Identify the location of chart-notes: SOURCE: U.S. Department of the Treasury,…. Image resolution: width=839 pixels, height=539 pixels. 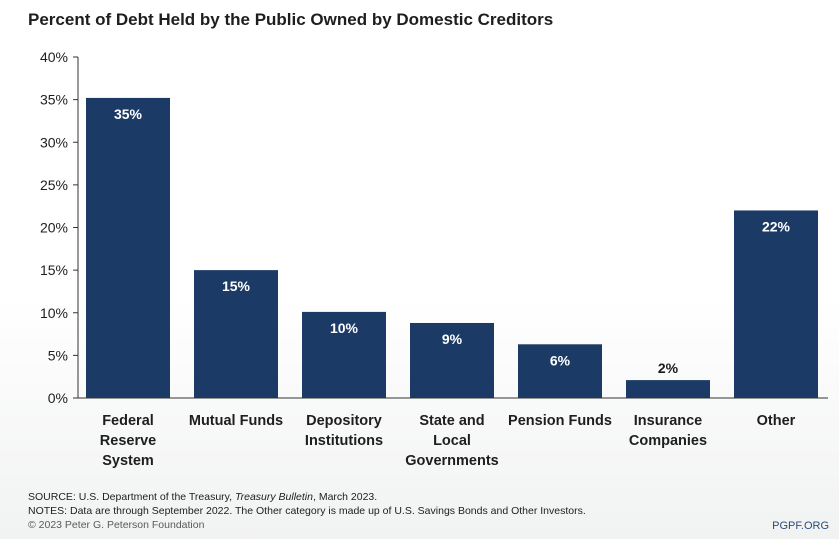
(307, 511).